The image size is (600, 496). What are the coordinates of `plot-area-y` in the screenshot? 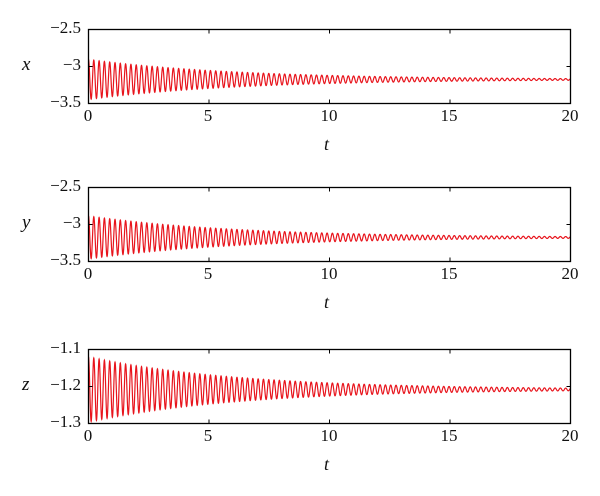 It's located at (329, 224).